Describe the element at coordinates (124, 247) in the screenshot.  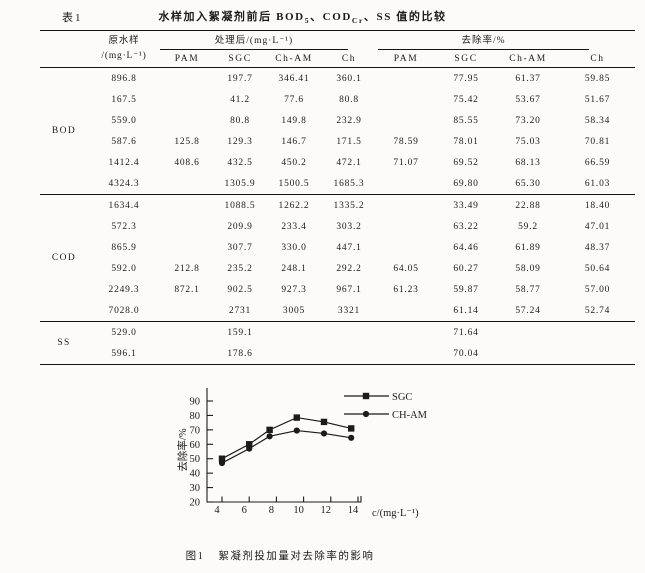
I see `raw-value-cell: 865.9` at that location.